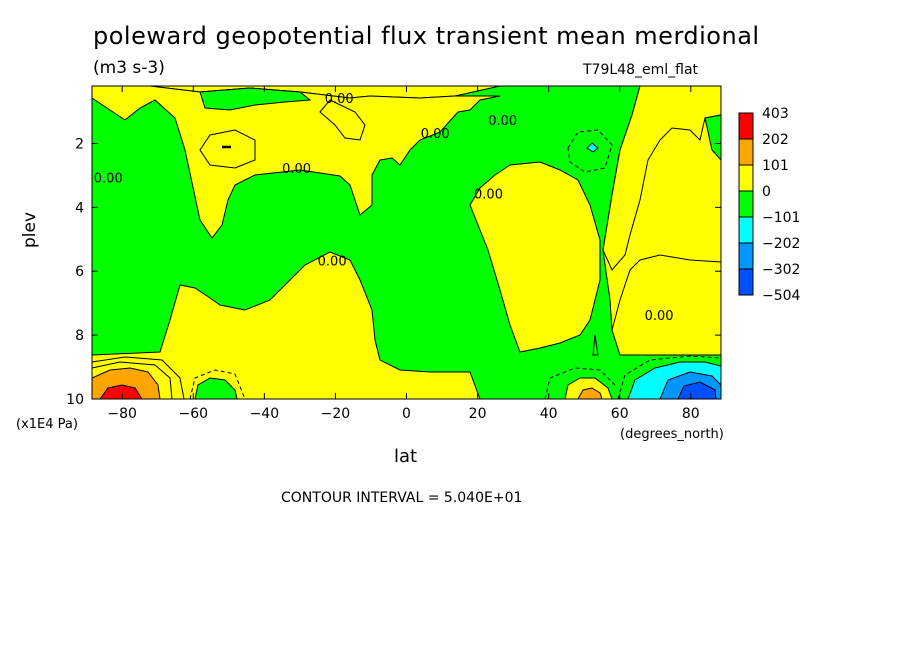  Describe the element at coordinates (478, 414) in the screenshot. I see `x-tick-label: 20` at that location.